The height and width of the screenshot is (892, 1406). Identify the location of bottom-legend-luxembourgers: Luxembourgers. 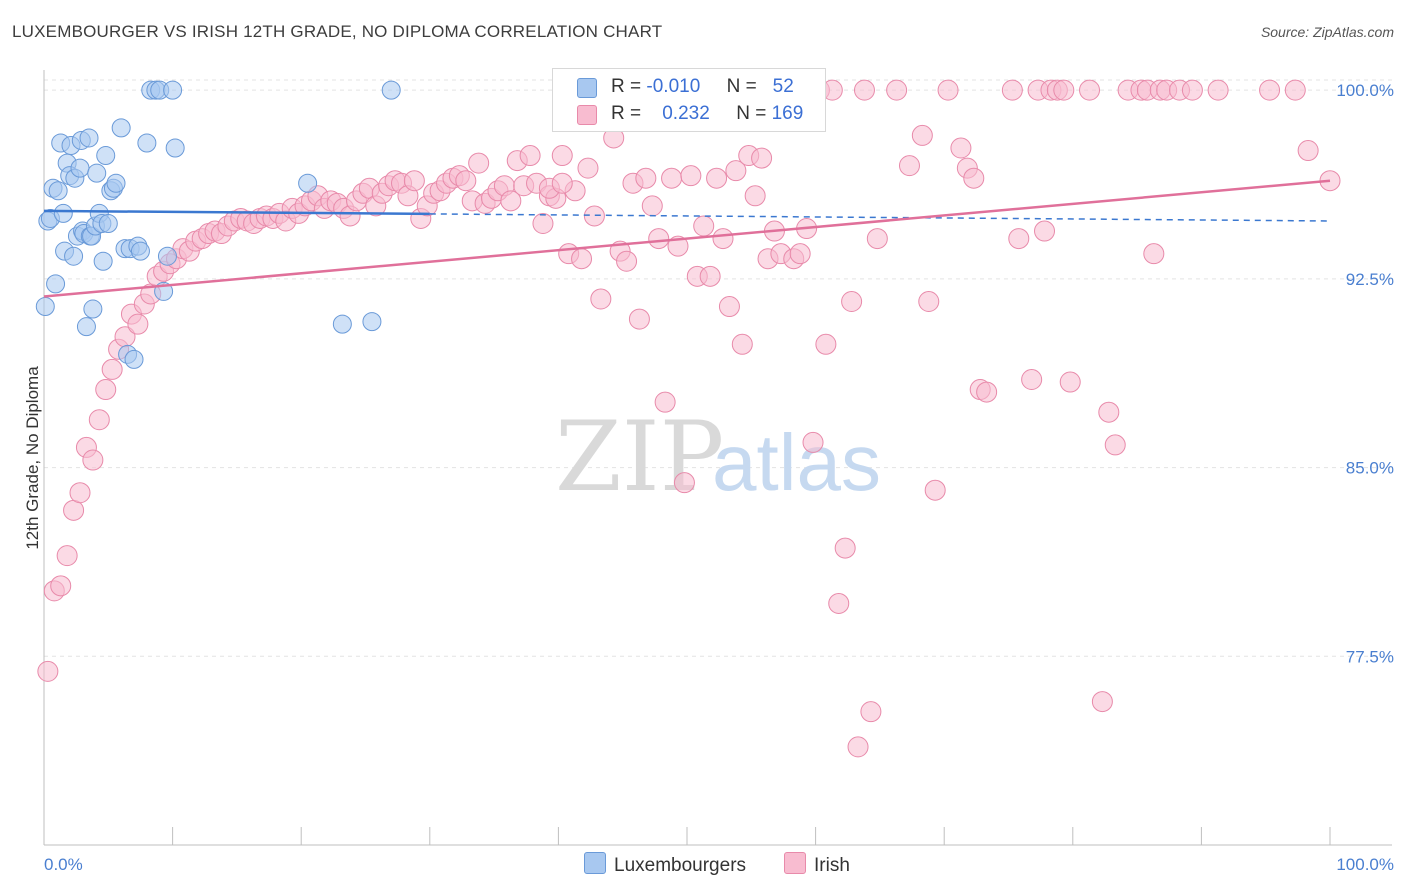
(665, 864).